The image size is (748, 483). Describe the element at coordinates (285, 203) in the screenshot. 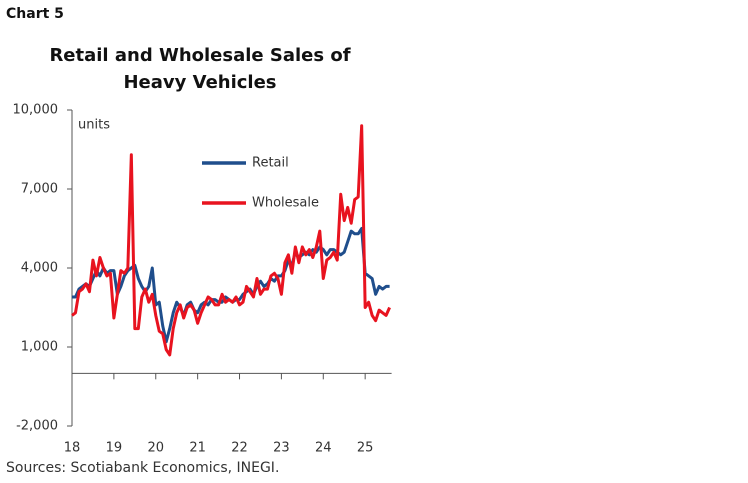

I see `legend-label: Wholesale` at that location.